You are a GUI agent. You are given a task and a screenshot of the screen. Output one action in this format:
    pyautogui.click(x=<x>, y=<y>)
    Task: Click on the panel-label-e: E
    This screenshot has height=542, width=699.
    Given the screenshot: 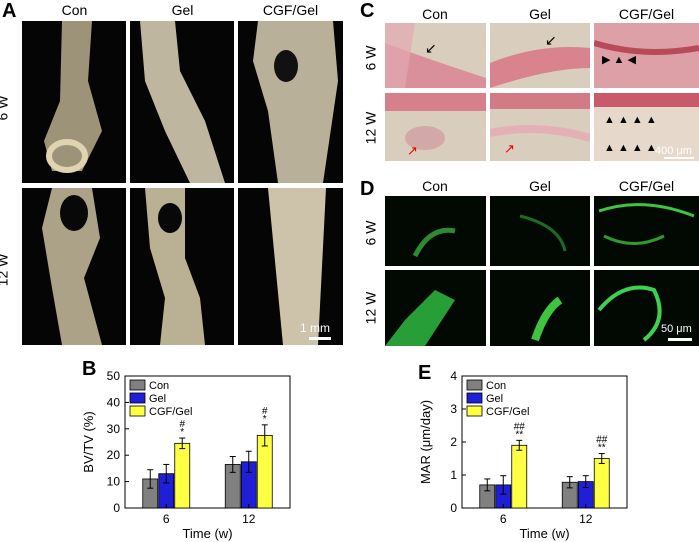 What is the action you would take?
    pyautogui.click(x=425, y=373)
    